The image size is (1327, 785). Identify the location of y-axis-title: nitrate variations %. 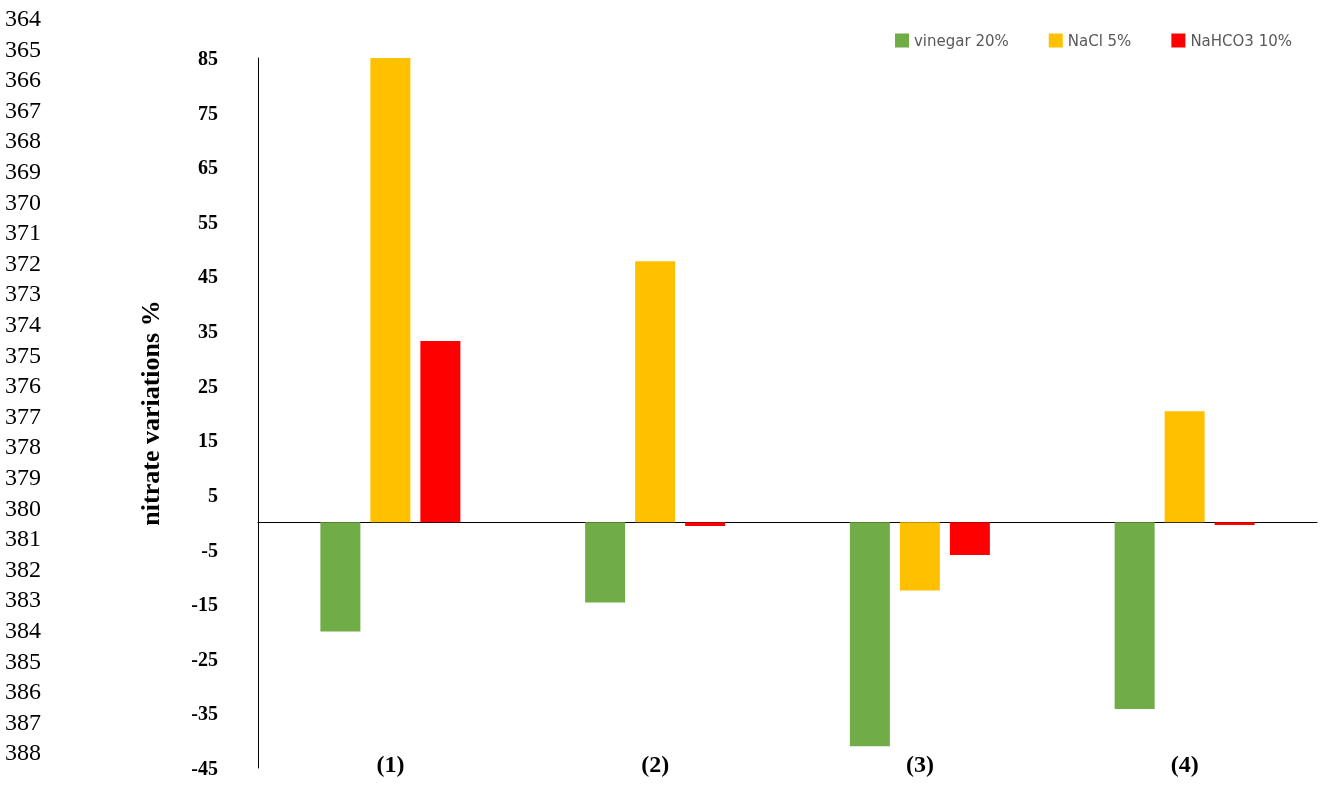
(150, 413).